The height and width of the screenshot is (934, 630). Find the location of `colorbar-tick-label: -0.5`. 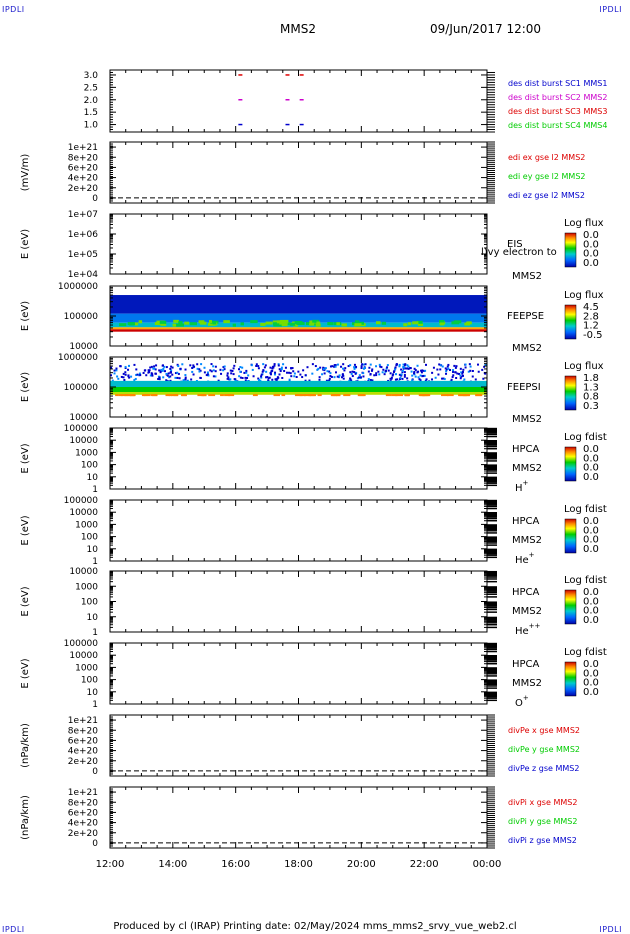

colorbar-tick-label: -0.5 is located at coordinates (593, 335).